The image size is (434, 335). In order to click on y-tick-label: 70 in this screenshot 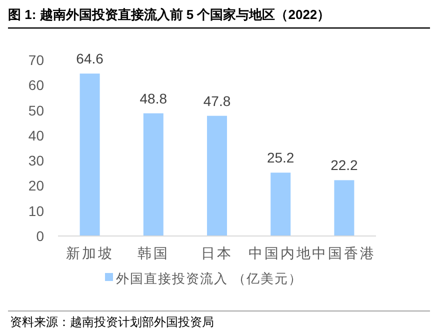, I will do `click(36, 60)`.